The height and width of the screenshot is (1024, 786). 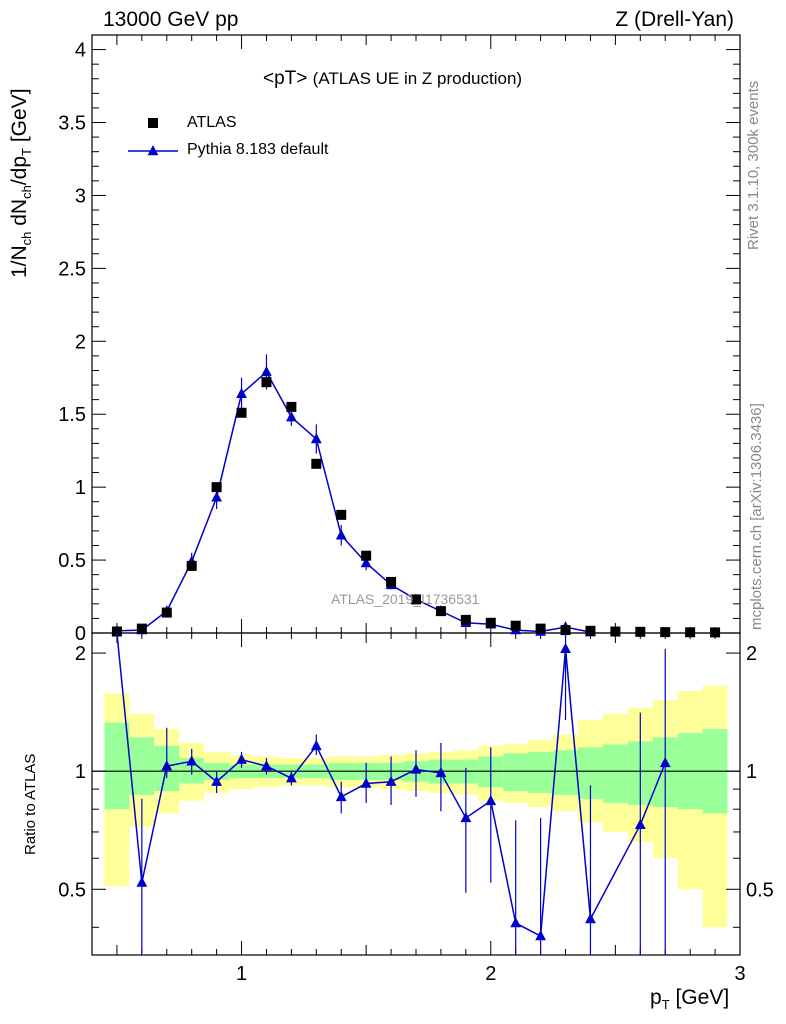 What do you see at coordinates (739, 974) in the screenshot?
I see `x-tick-label: 3` at bounding box center [739, 974].